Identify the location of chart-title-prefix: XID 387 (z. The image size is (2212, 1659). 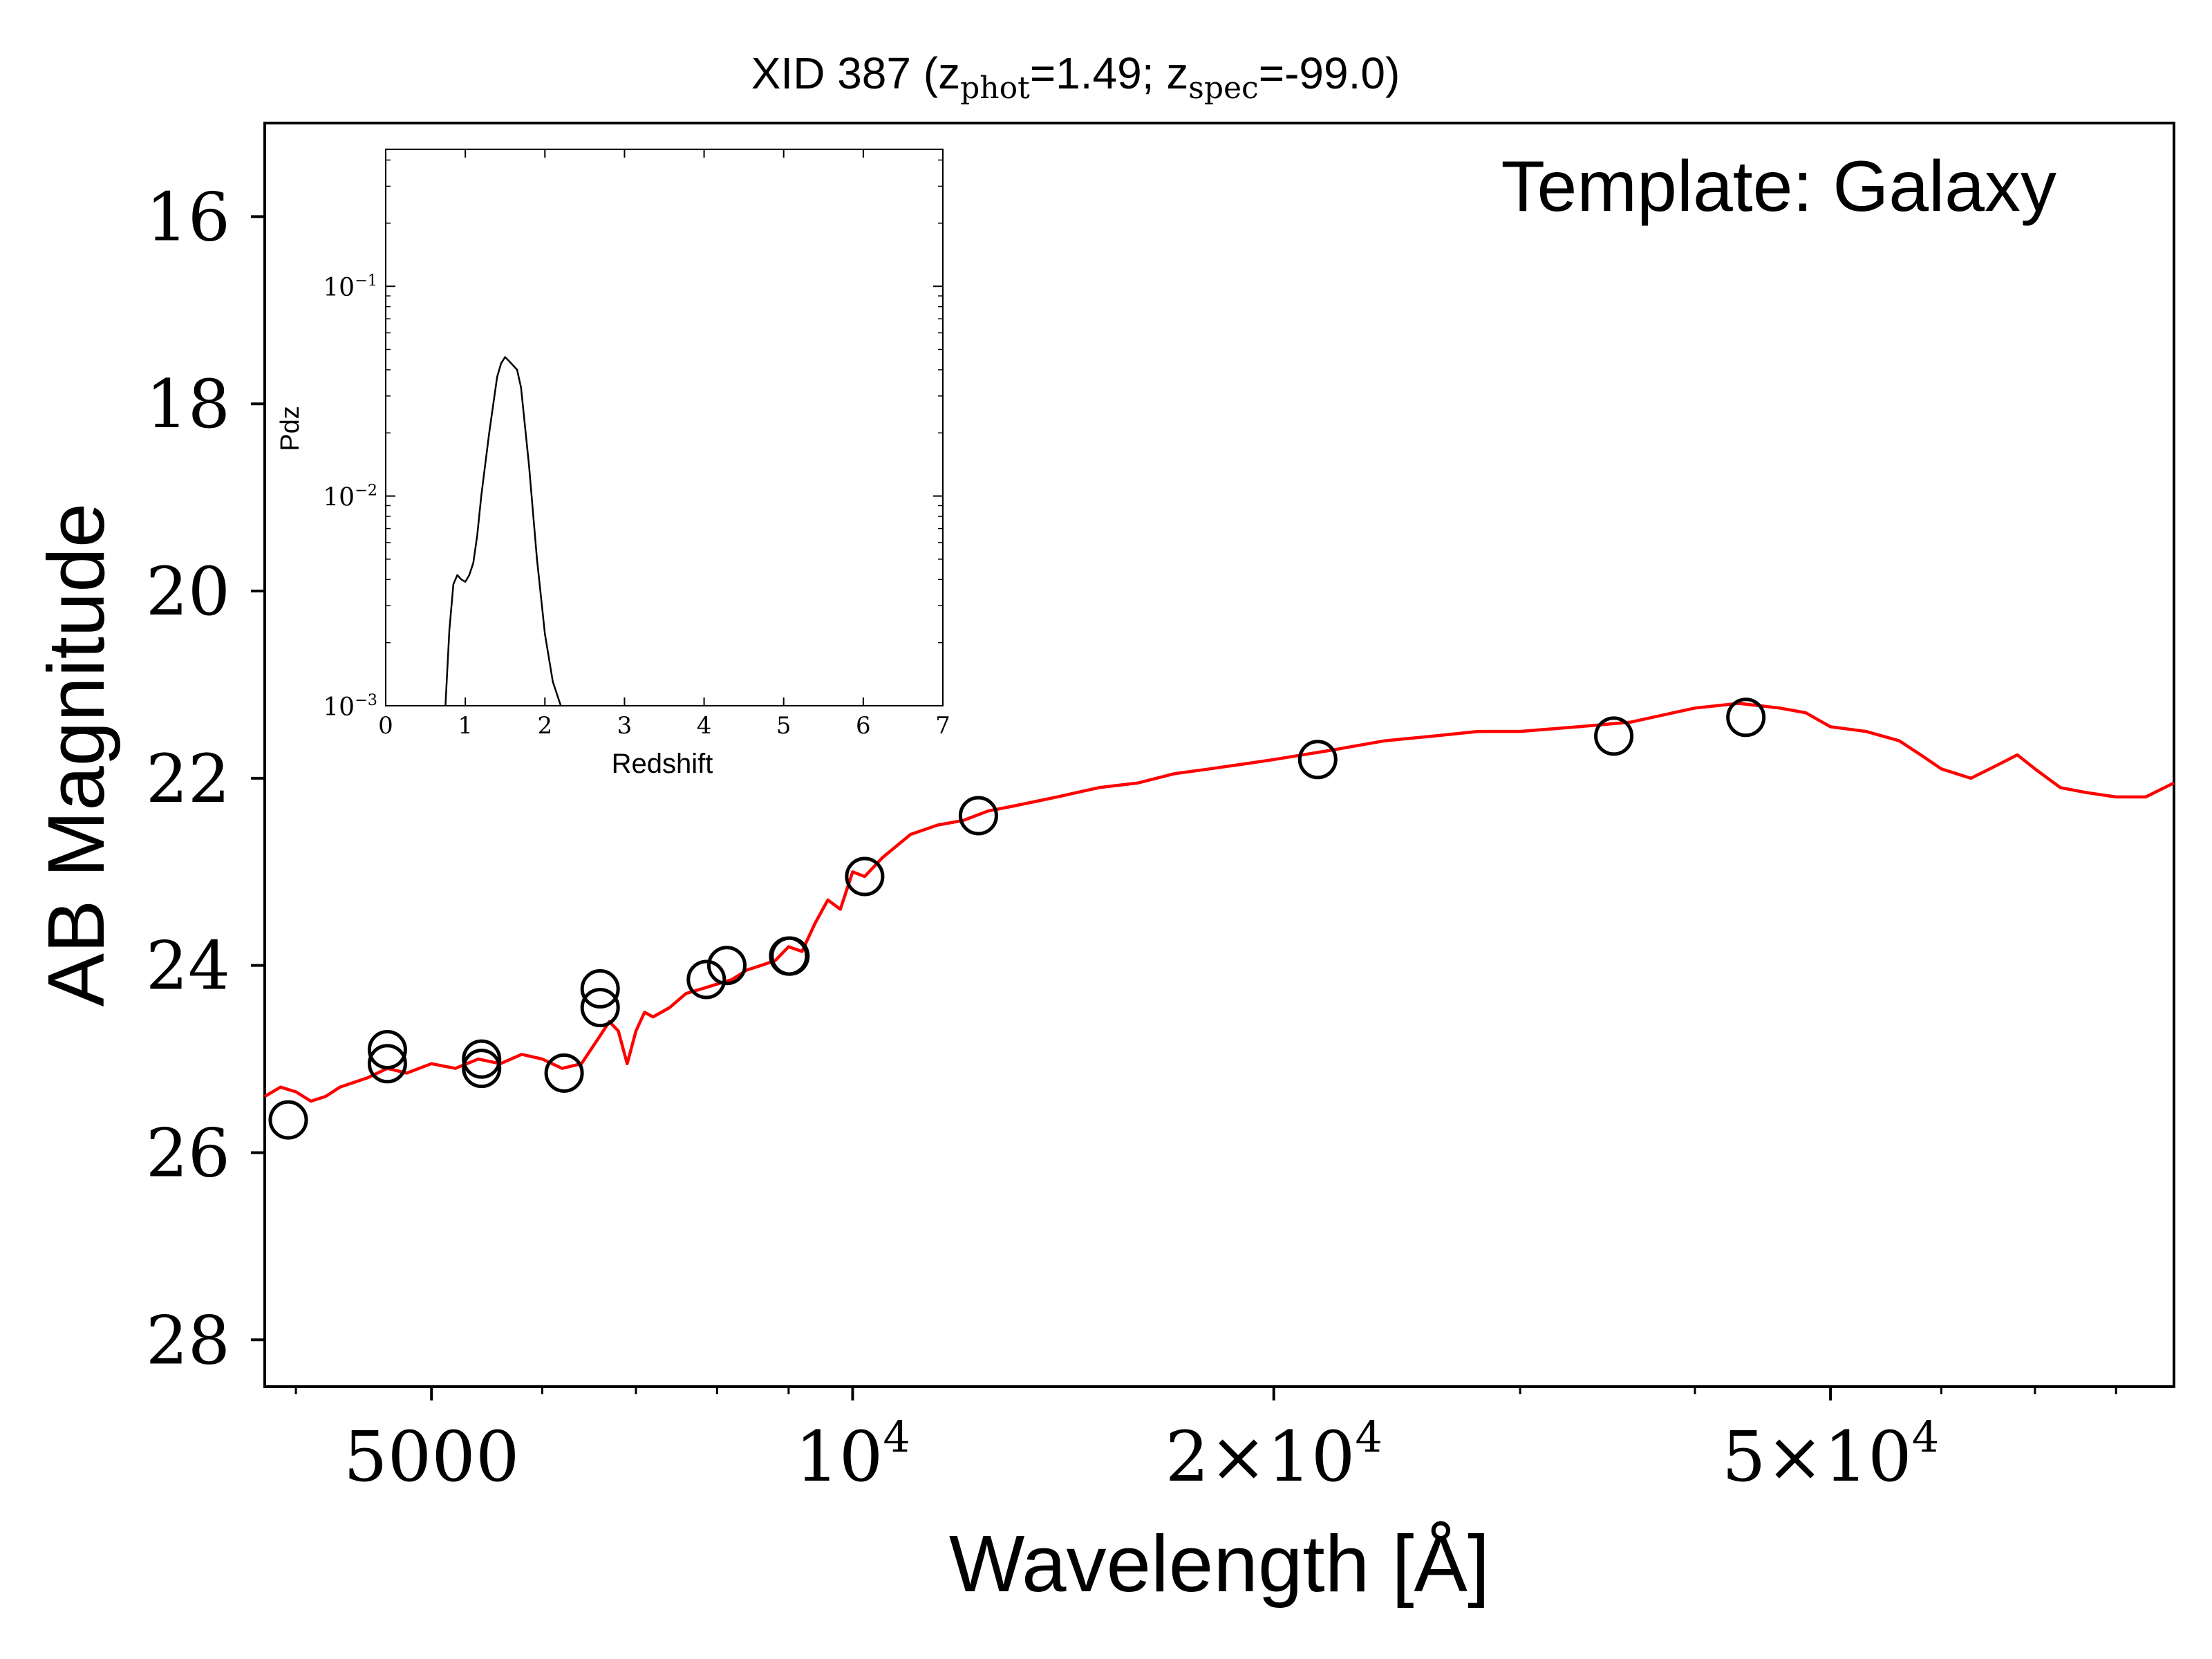
(855, 73).